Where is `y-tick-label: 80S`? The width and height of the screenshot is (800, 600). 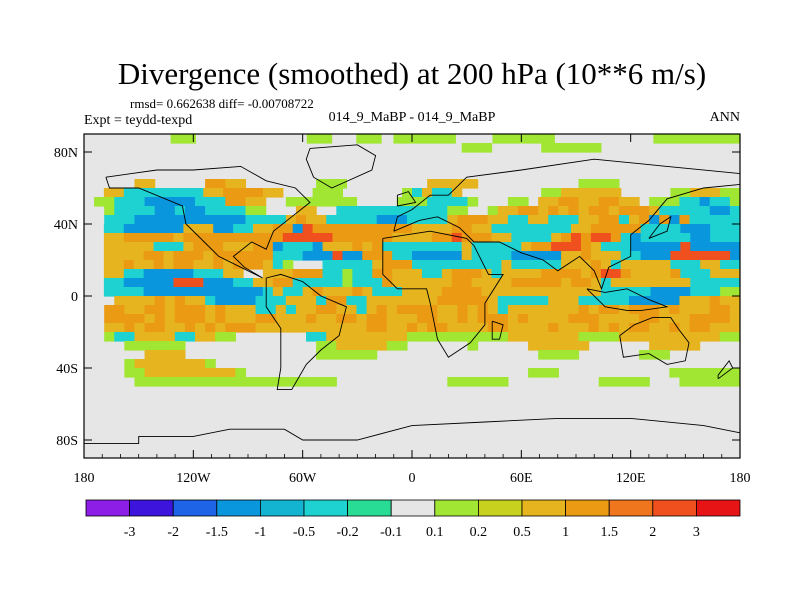 y-tick-label: 80S is located at coordinates (67, 441).